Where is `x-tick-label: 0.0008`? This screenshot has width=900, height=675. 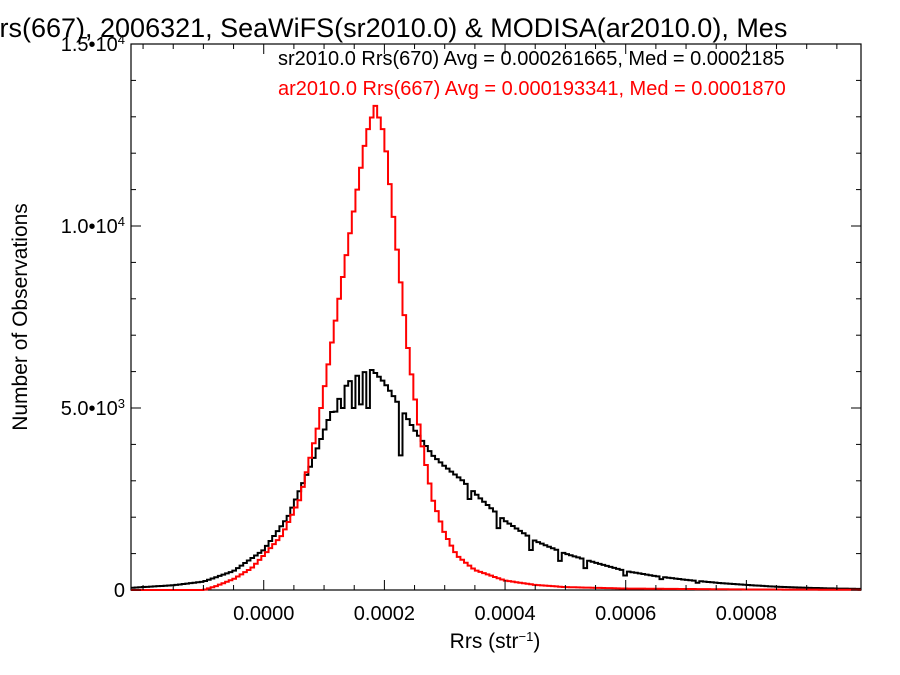 x-tick-label: 0.0008 is located at coordinates (746, 614).